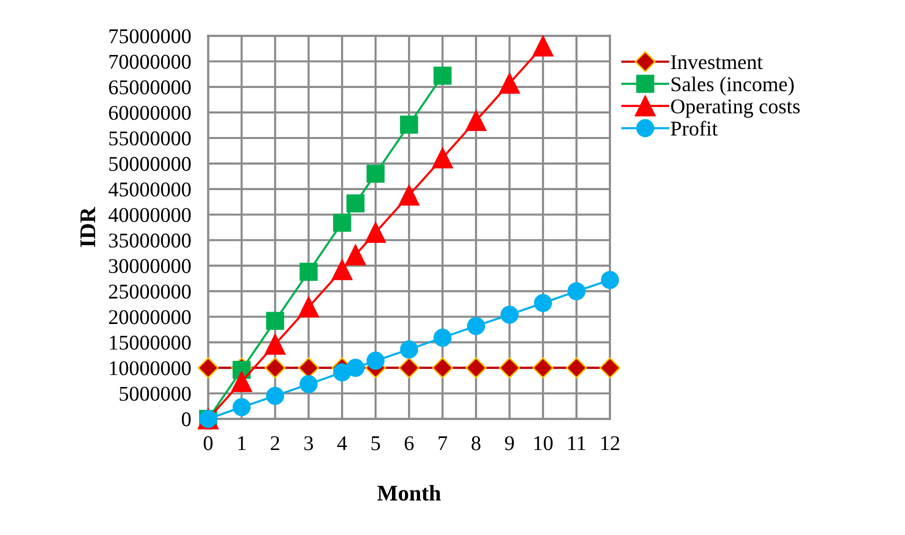  What do you see at coordinates (443, 443) in the screenshot?
I see `x-tick-label: 7` at bounding box center [443, 443].